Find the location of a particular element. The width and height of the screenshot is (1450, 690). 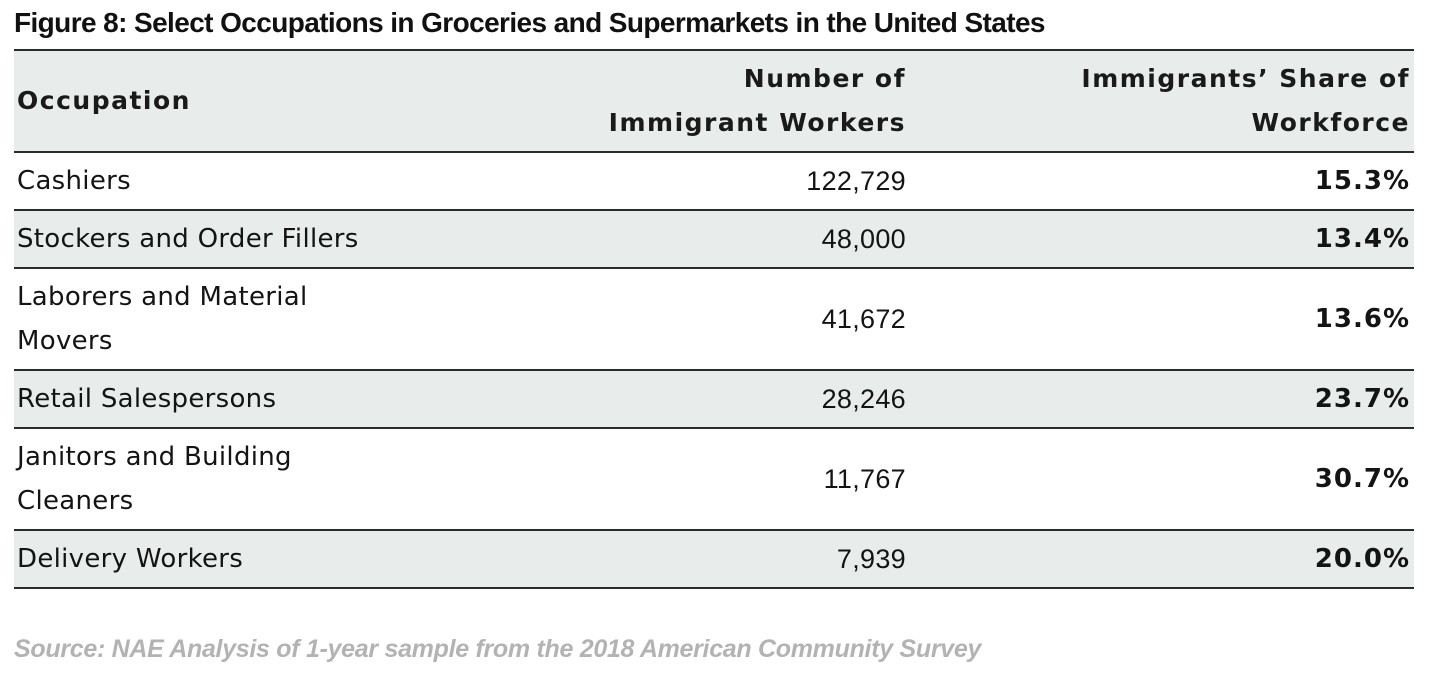

table-row: Delivery Workers 7,939 20.0% is located at coordinates (714, 559).